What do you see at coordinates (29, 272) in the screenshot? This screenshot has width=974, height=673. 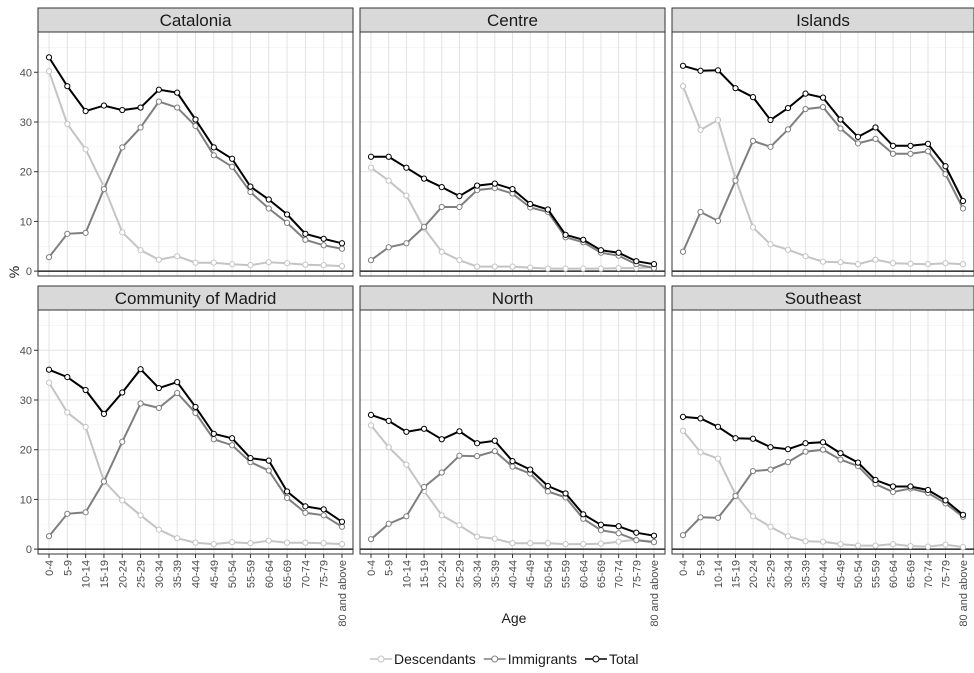 I see `y-tick-label: 0` at bounding box center [29, 272].